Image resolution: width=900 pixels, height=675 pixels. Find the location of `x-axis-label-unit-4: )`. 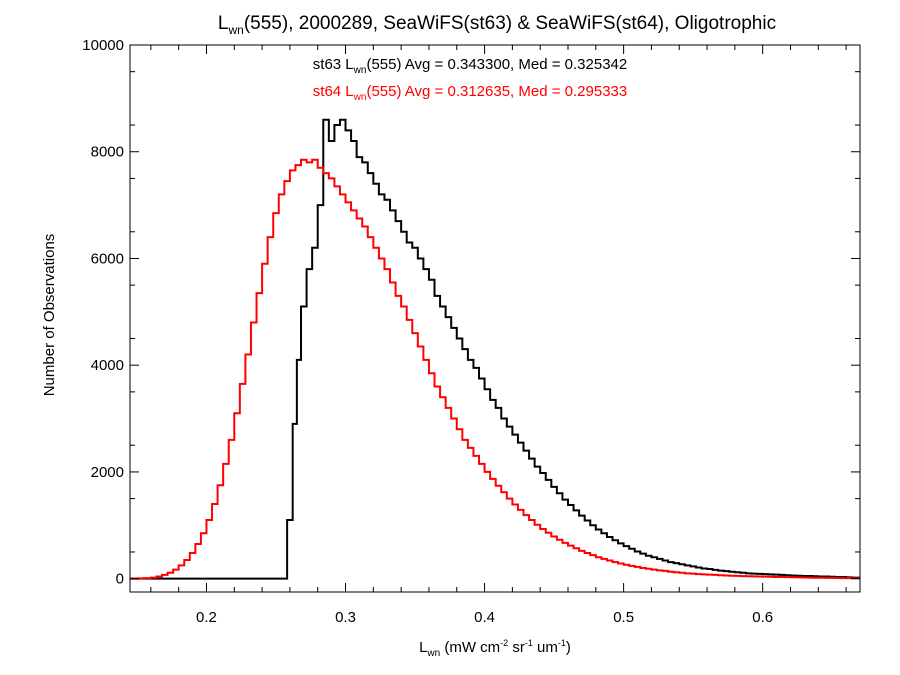

x-axis-label-unit-4: ) is located at coordinates (568, 647).